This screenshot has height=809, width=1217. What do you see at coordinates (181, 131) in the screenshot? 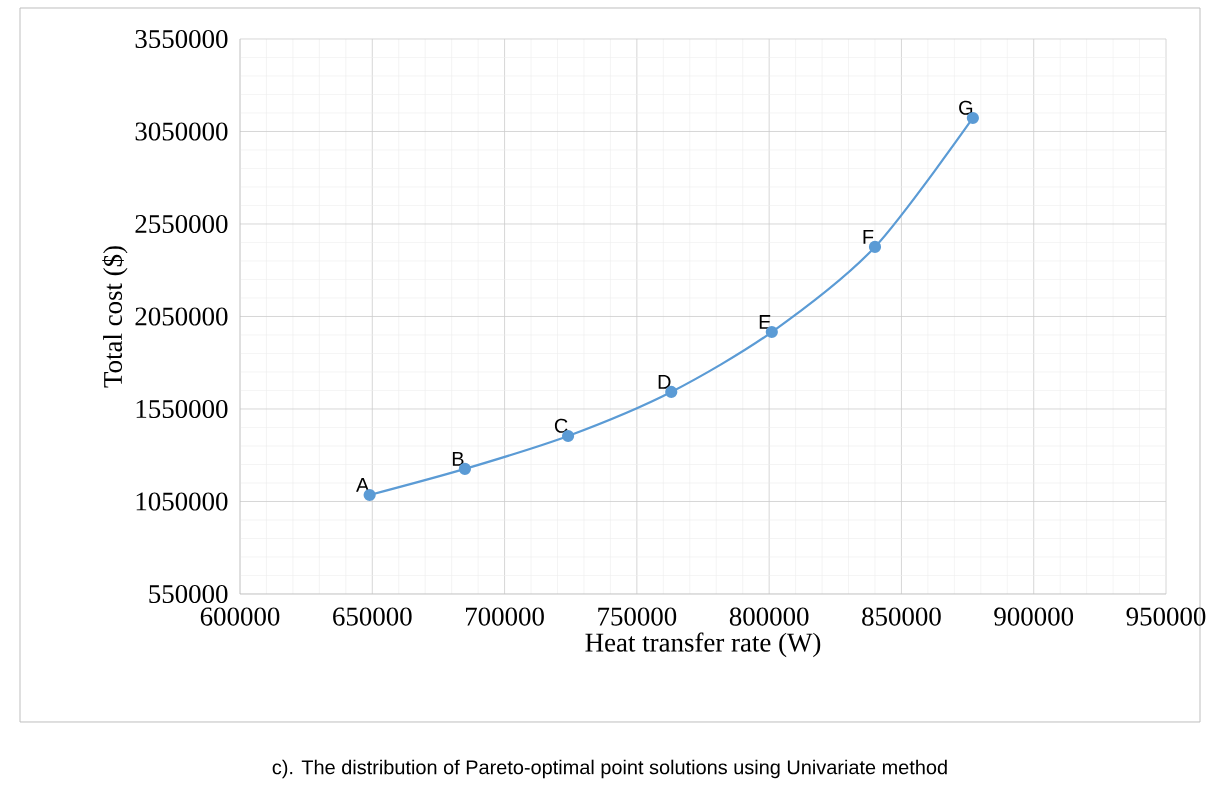
I see `y-tick-label: 3050000` at bounding box center [181, 131].